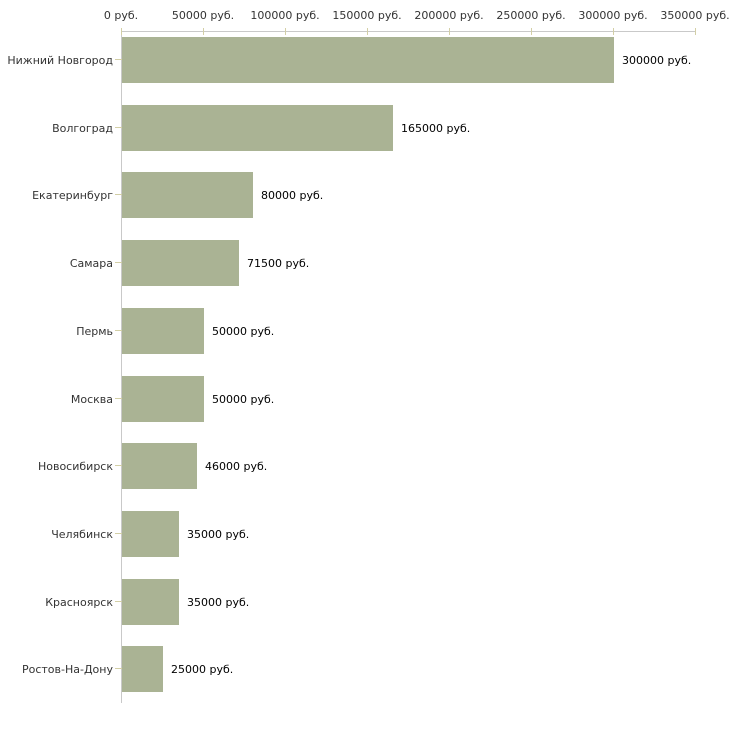  I want to click on category-label: Нижний Новгород, so click(60, 60).